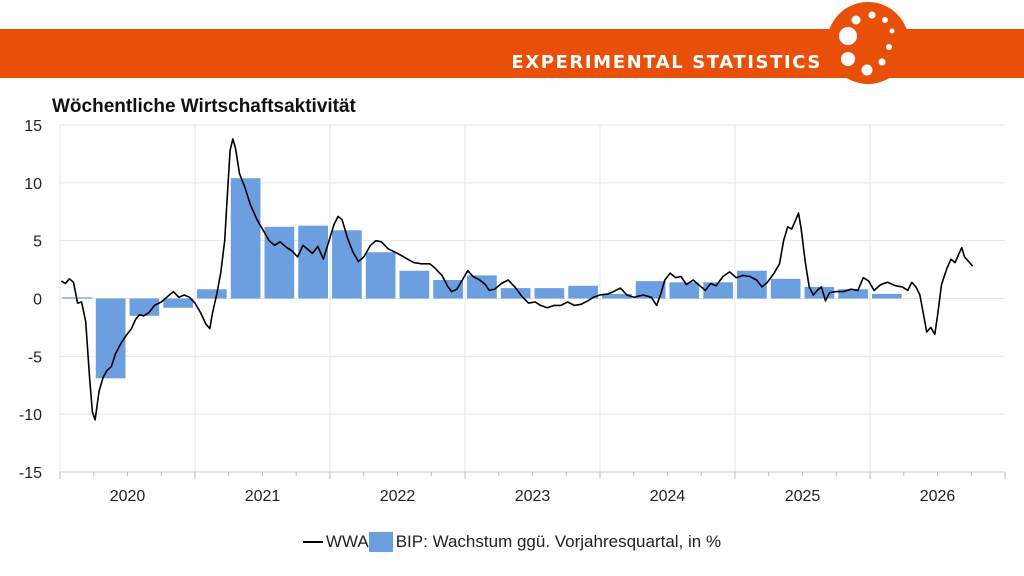  What do you see at coordinates (668, 496) in the screenshot?
I see `x-tick-label: 2024` at bounding box center [668, 496].